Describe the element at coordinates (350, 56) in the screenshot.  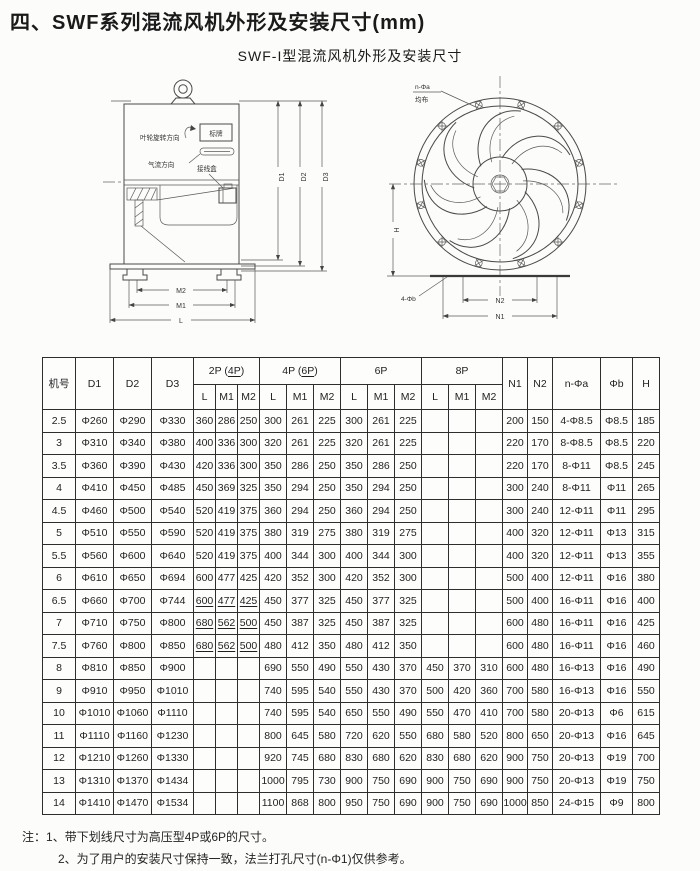
I see `figure-subtitle: SWF-I型混流风机外形及安装尺寸` at that location.